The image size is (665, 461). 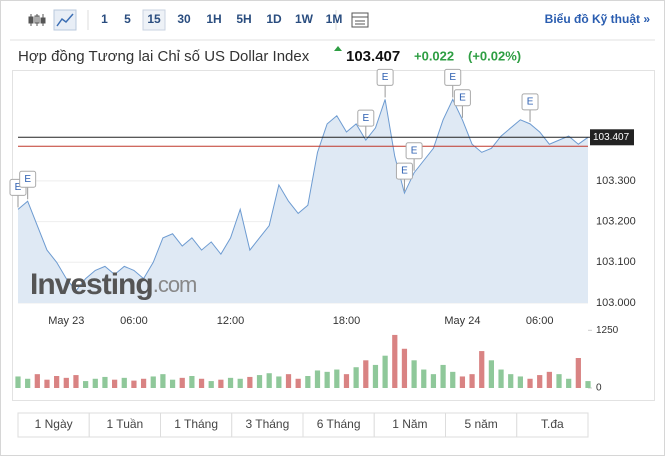 What do you see at coordinates (243, 19) in the screenshot?
I see `interval-button: 5H` at bounding box center [243, 19].